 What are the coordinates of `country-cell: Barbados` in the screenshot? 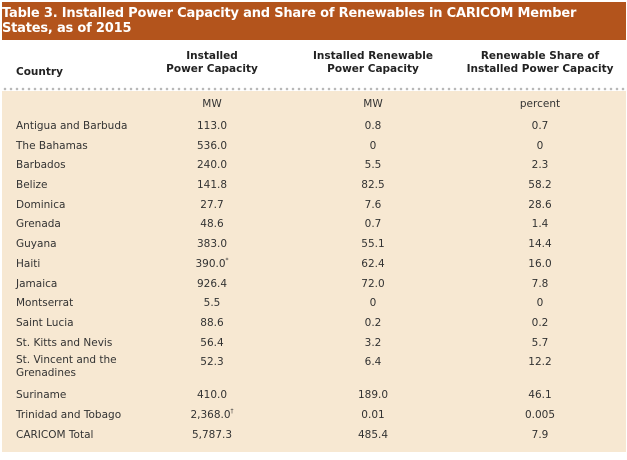 It's located at (41, 165).